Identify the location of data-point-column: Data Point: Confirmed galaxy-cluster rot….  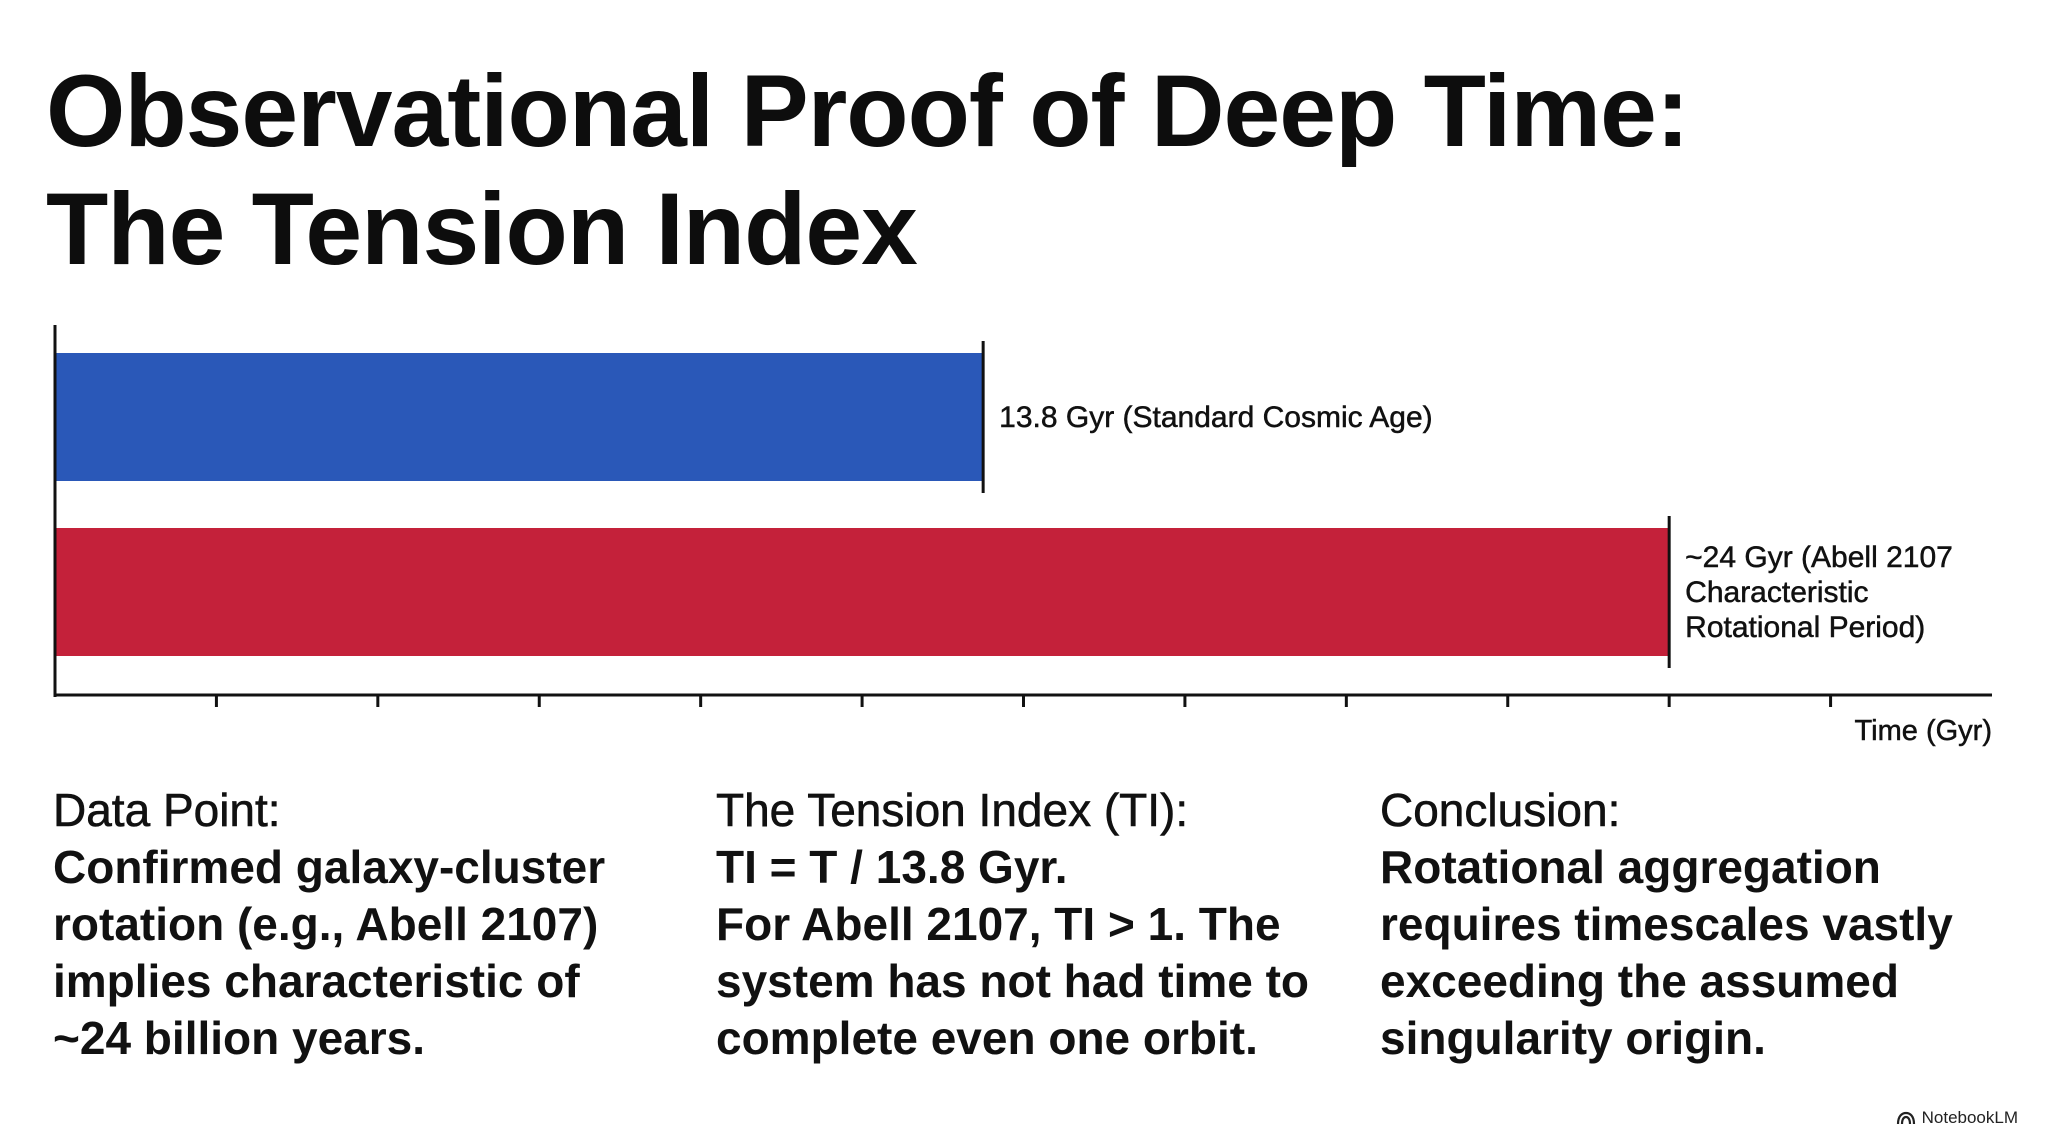
(373, 924).